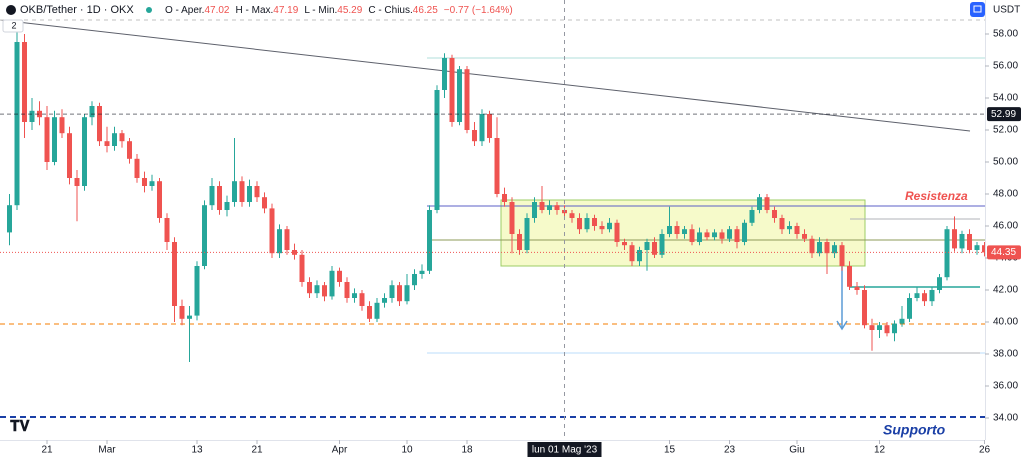 This screenshot has width=1024, height=458. Describe the element at coordinates (797, 450) in the screenshot. I see `x-tick-label: Giu` at that location.